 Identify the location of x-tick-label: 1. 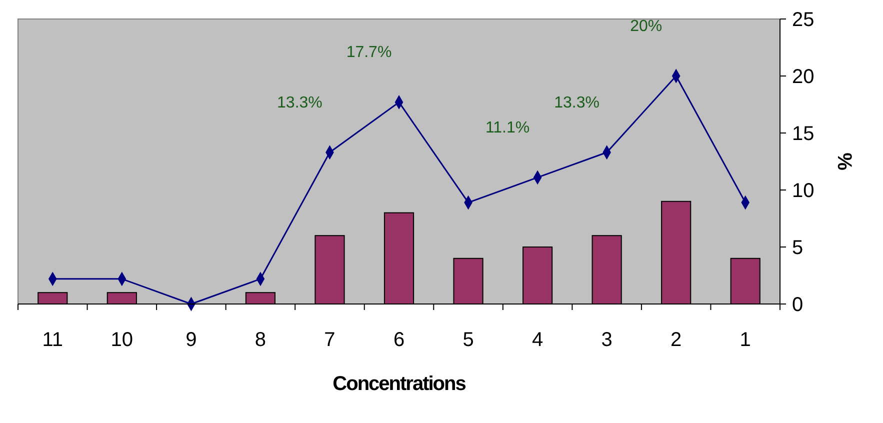
(745, 340).